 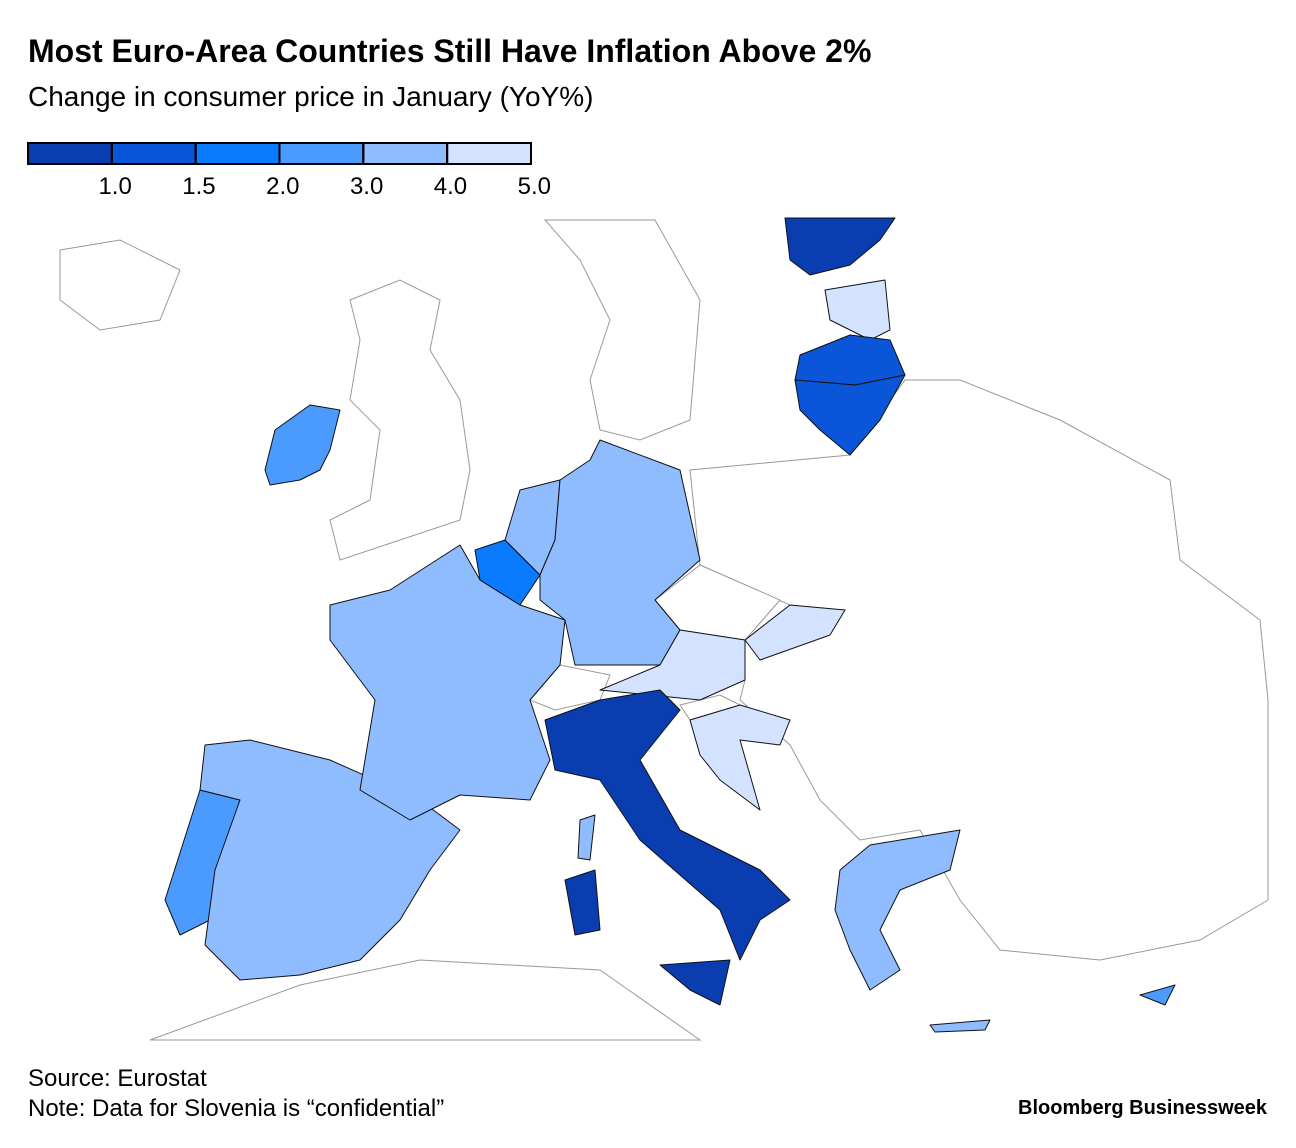 What do you see at coordinates (586, 837) in the screenshot?
I see `corsica` at bounding box center [586, 837].